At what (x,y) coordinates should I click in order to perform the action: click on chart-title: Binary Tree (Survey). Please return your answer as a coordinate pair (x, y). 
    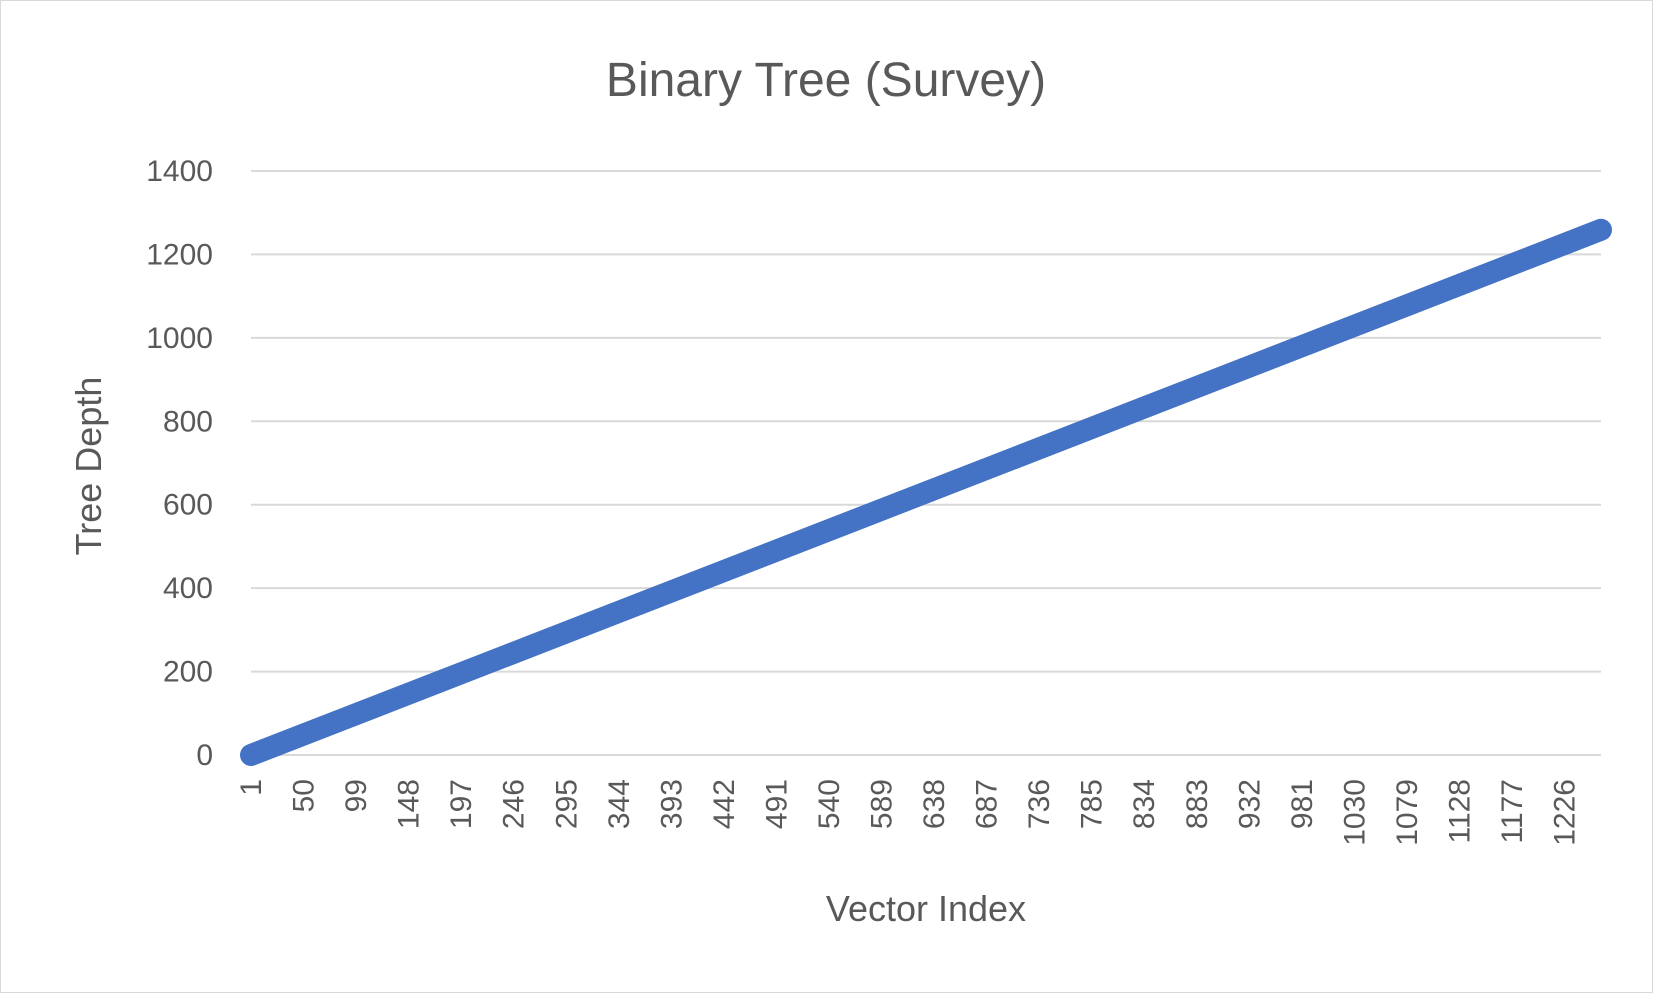
    Looking at the image, I should click on (826, 80).